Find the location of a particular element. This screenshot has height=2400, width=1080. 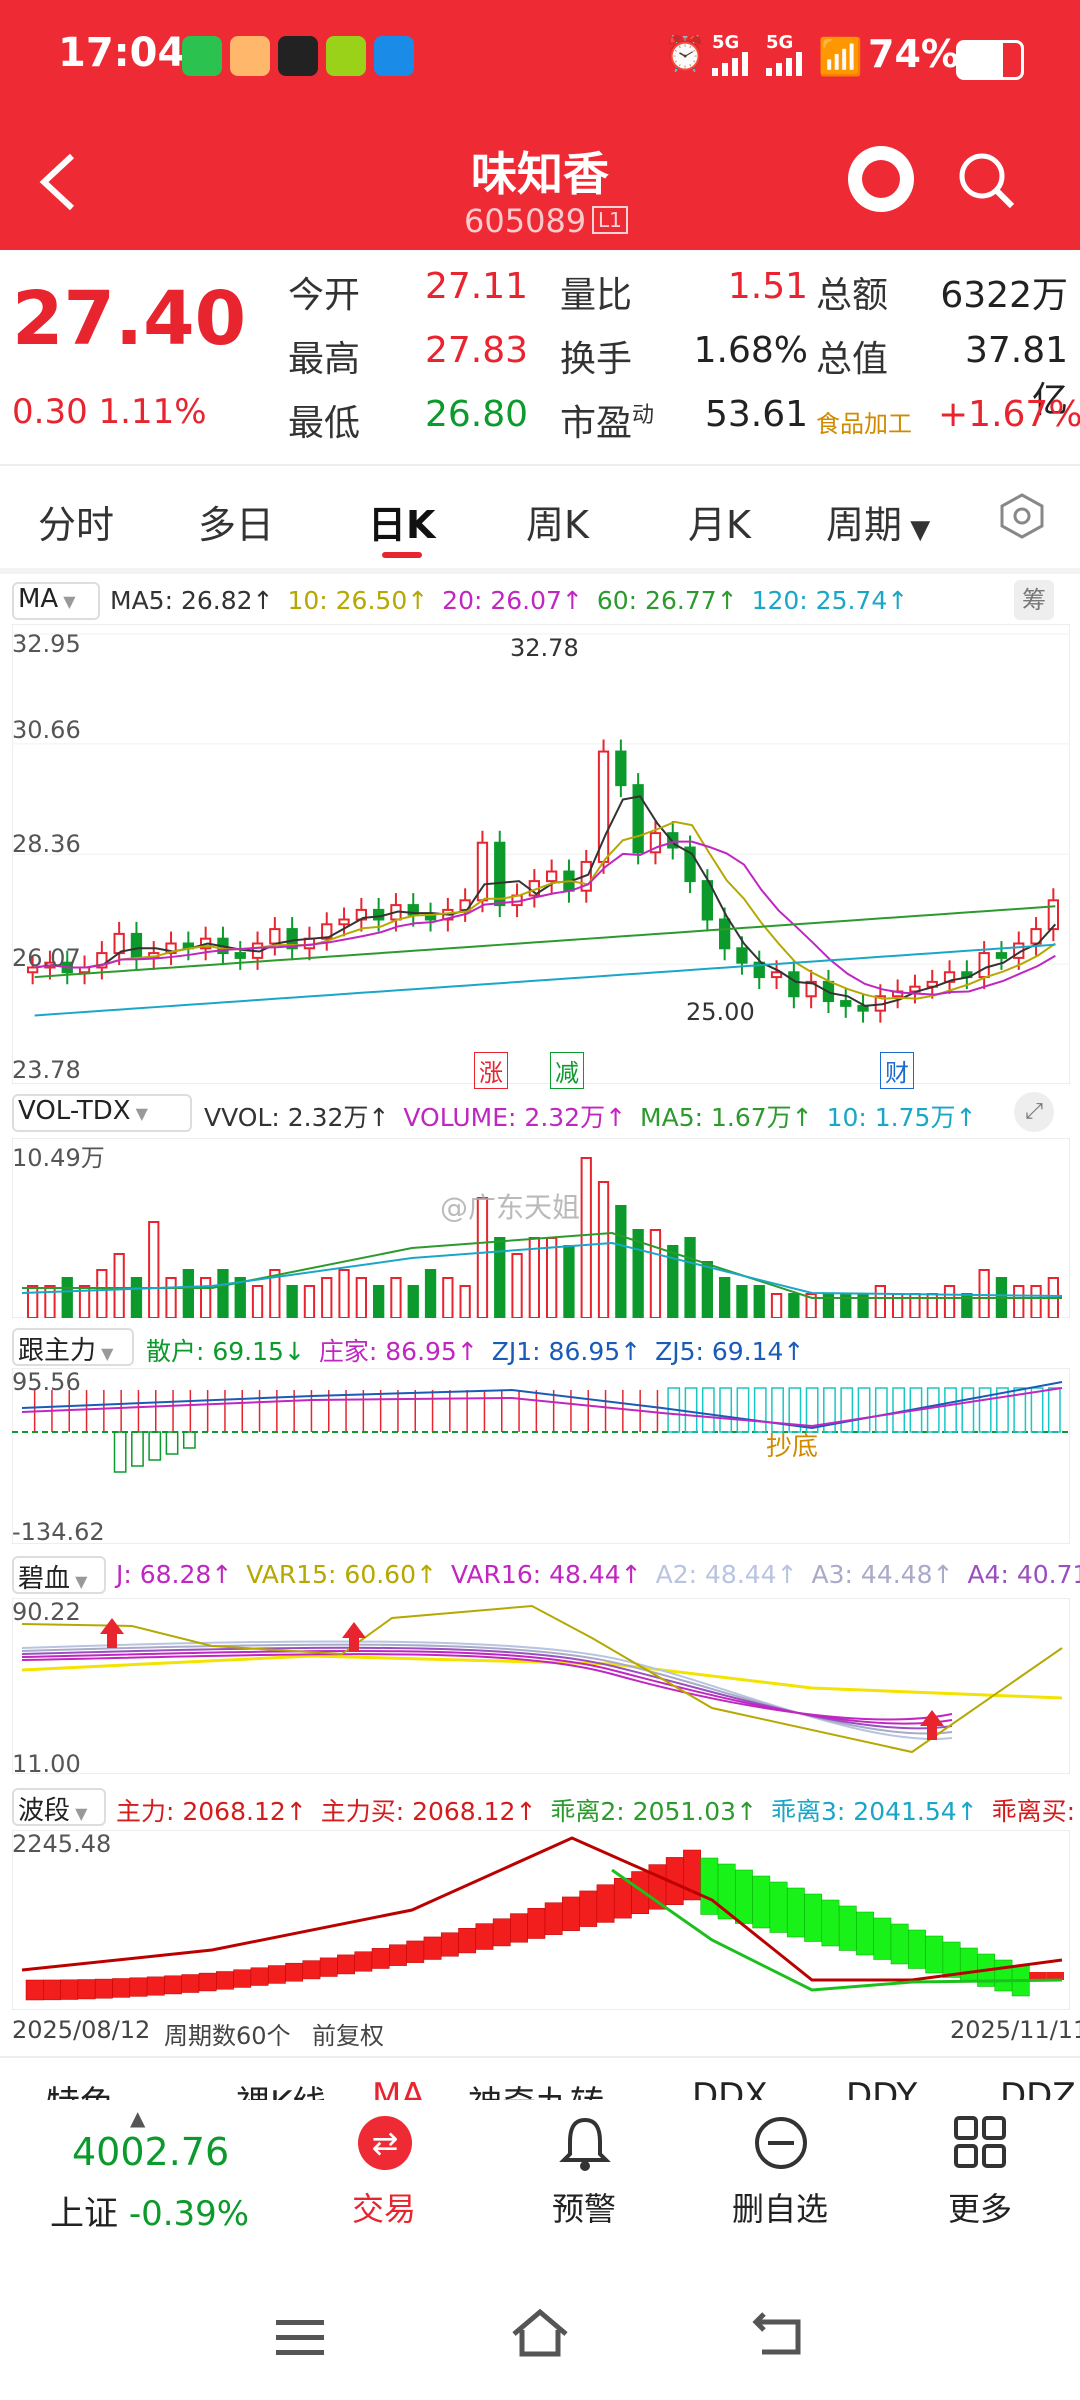

tab-multi-day: 多日 is located at coordinates (236, 525).